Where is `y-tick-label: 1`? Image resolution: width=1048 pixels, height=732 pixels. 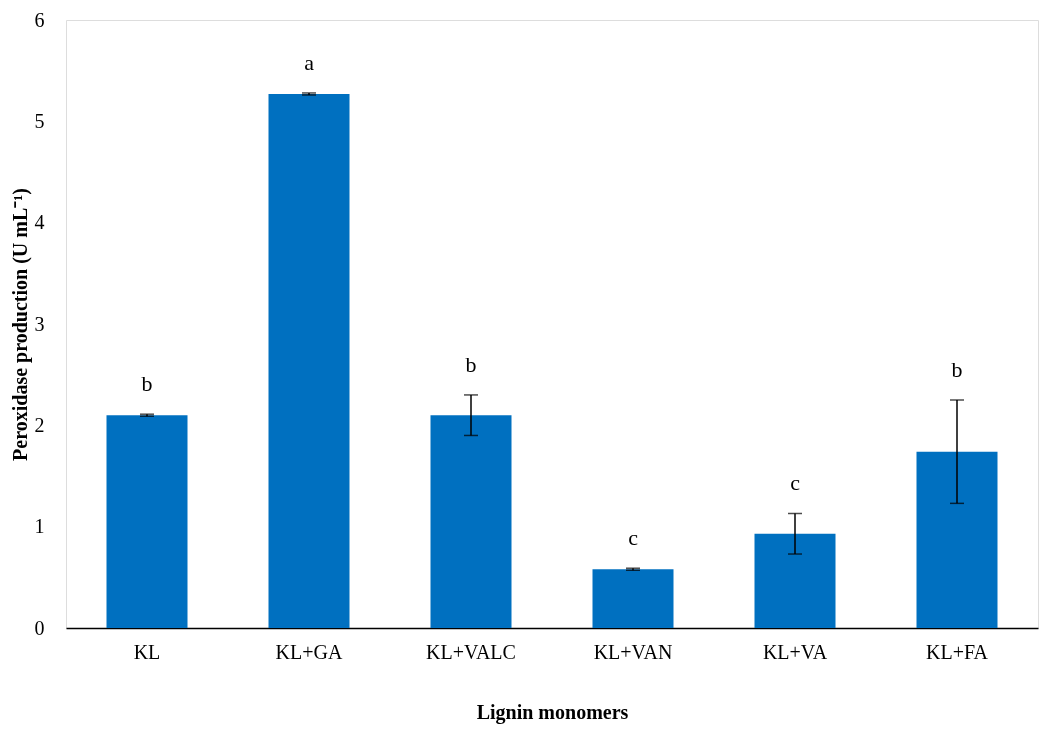
y-tick-label: 1 is located at coordinates (39, 526).